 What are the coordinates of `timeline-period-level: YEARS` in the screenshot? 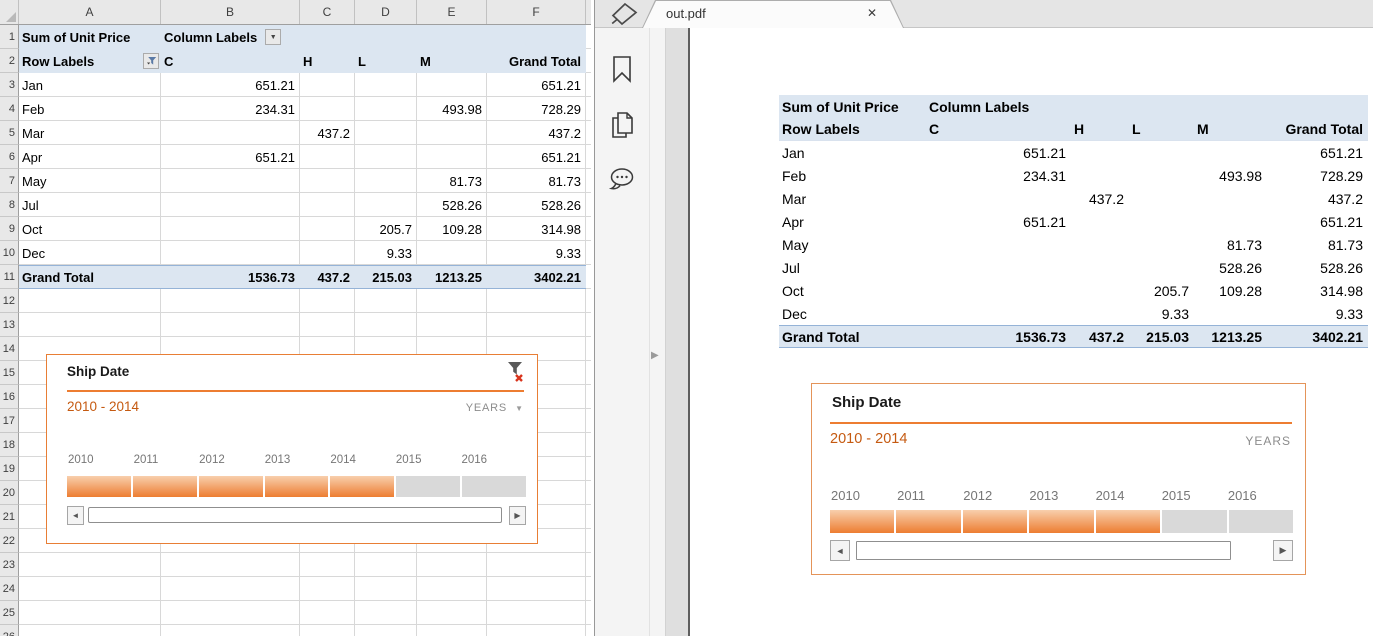 It's located at (486, 408).